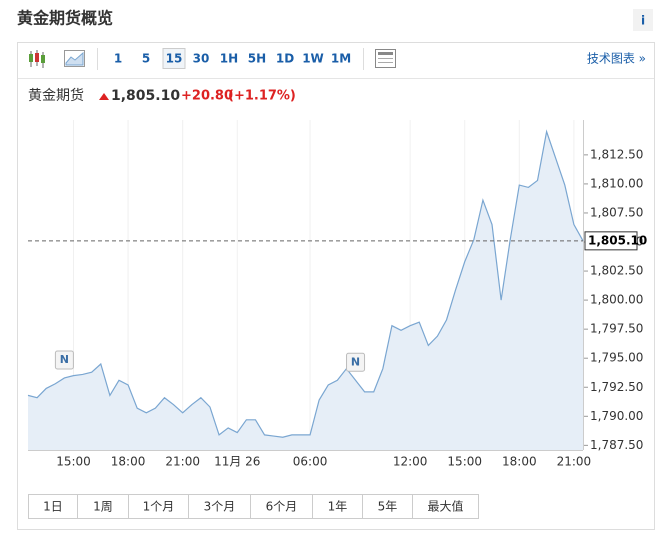  What do you see at coordinates (285, 59) in the screenshot?
I see `interval-button: 1D` at bounding box center [285, 59].